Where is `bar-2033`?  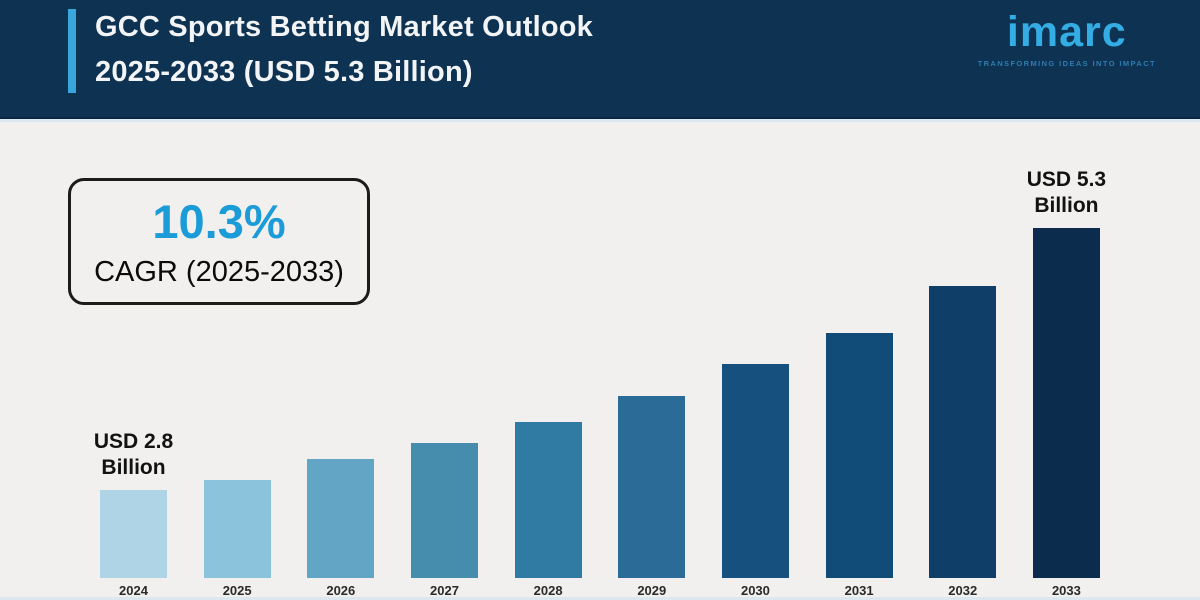 bar-2033 is located at coordinates (1066, 403).